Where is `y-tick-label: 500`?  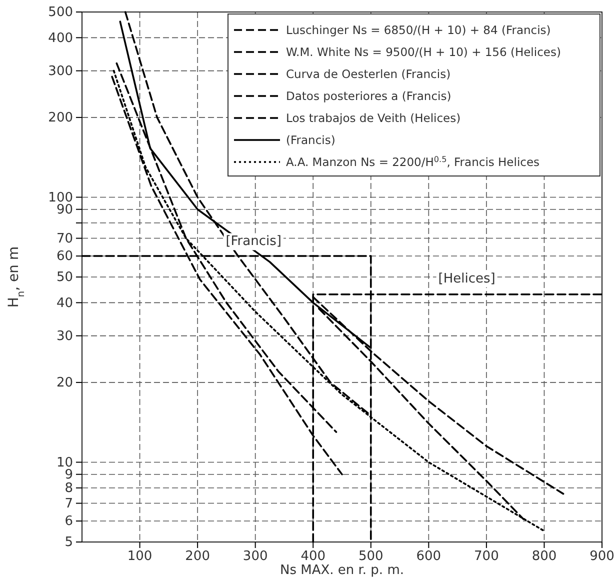
y-tick-label: 500 is located at coordinates (60, 12).